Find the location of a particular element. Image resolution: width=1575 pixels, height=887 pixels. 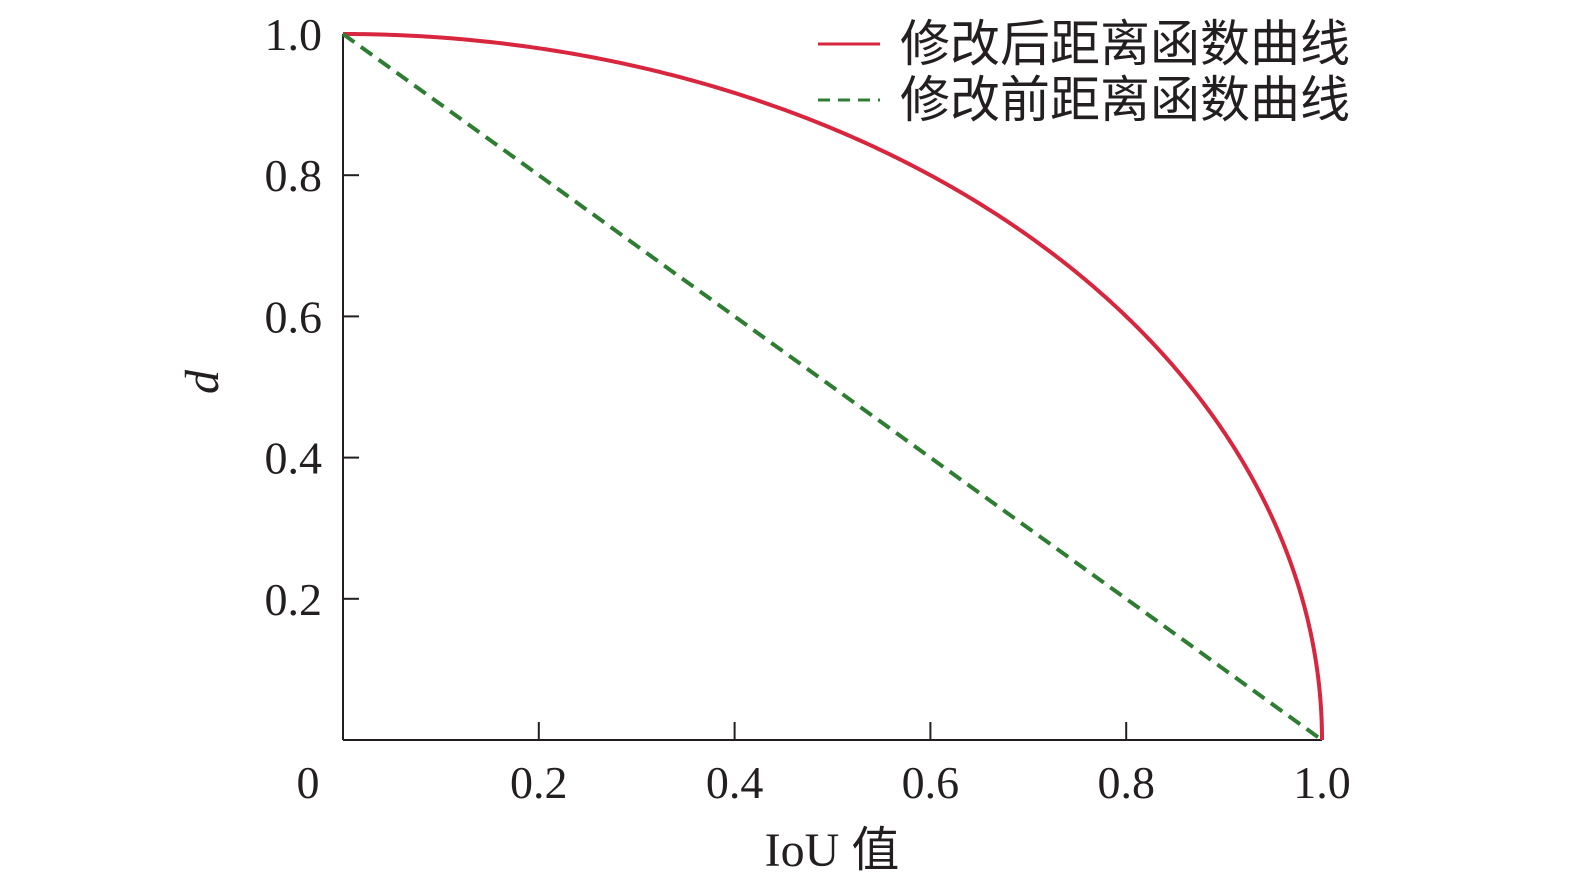

y-tick-label: 0.2 is located at coordinates (294, 599).